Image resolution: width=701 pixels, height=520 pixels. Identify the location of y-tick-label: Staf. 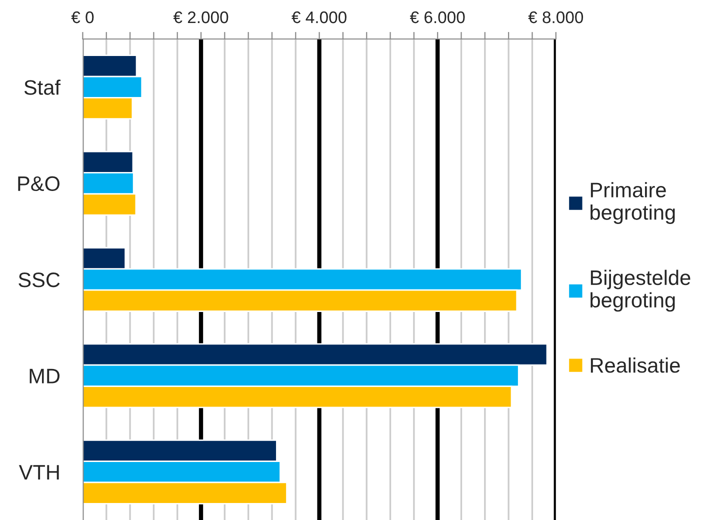
(42, 87).